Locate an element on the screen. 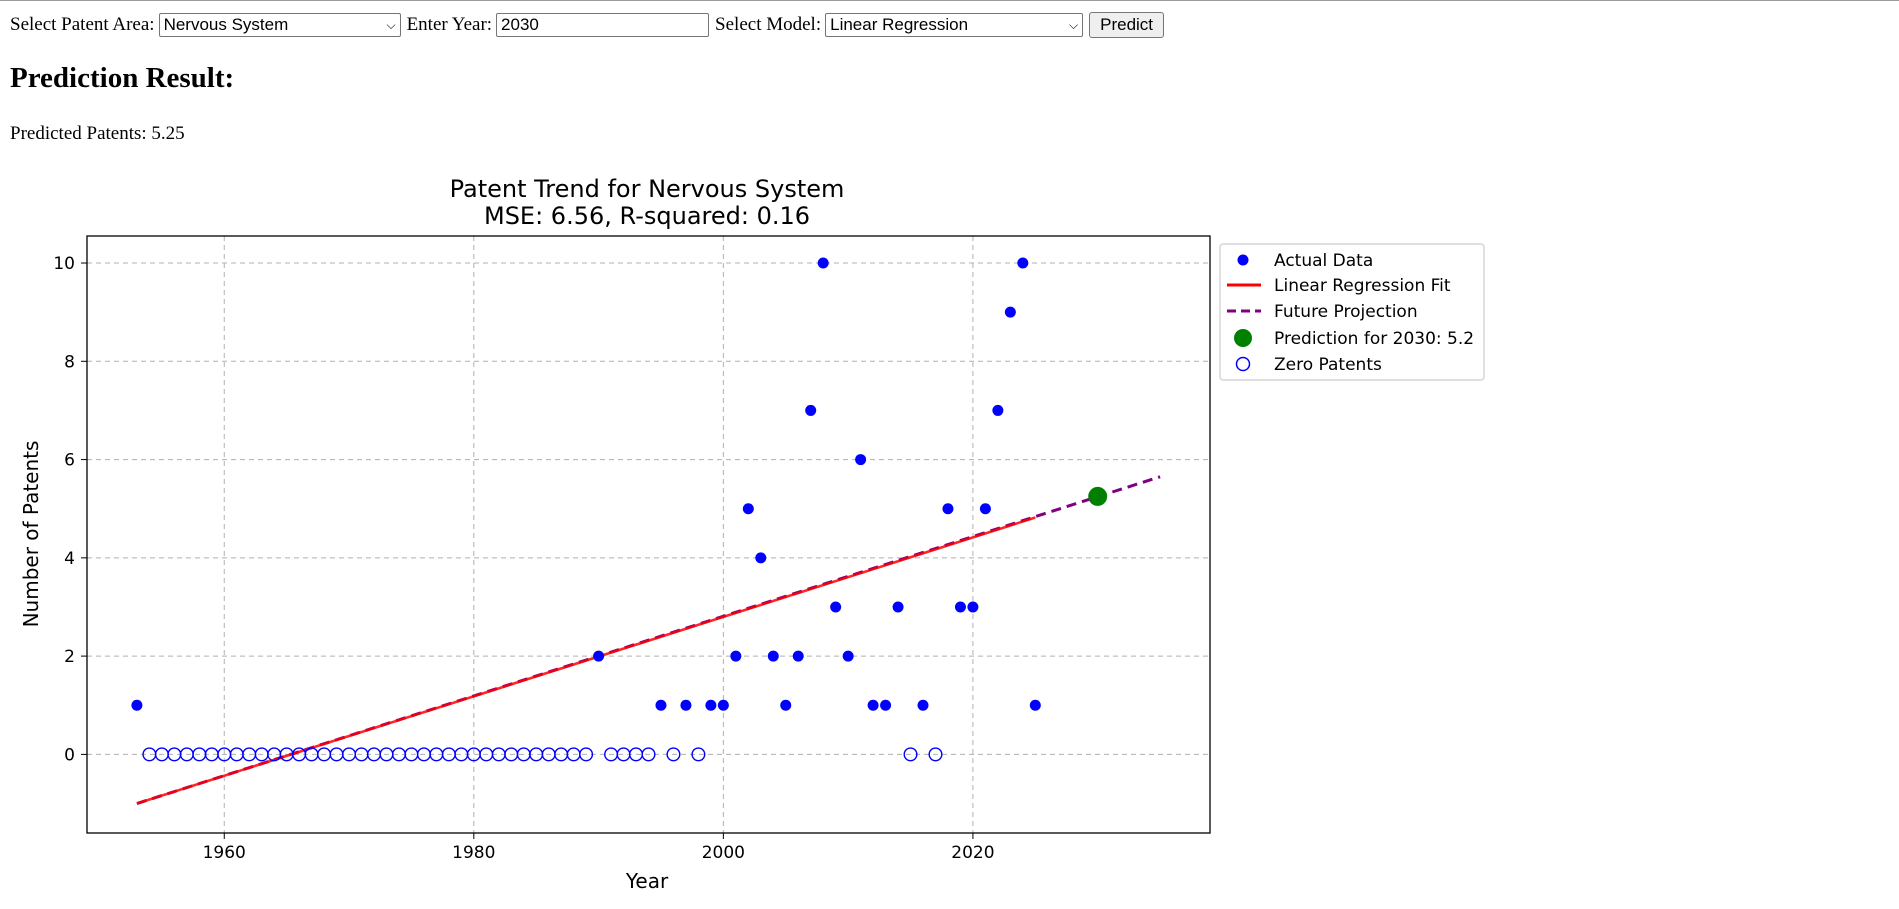 Image resolution: width=1899 pixels, height=909 pixels. year-input is located at coordinates (602, 25).